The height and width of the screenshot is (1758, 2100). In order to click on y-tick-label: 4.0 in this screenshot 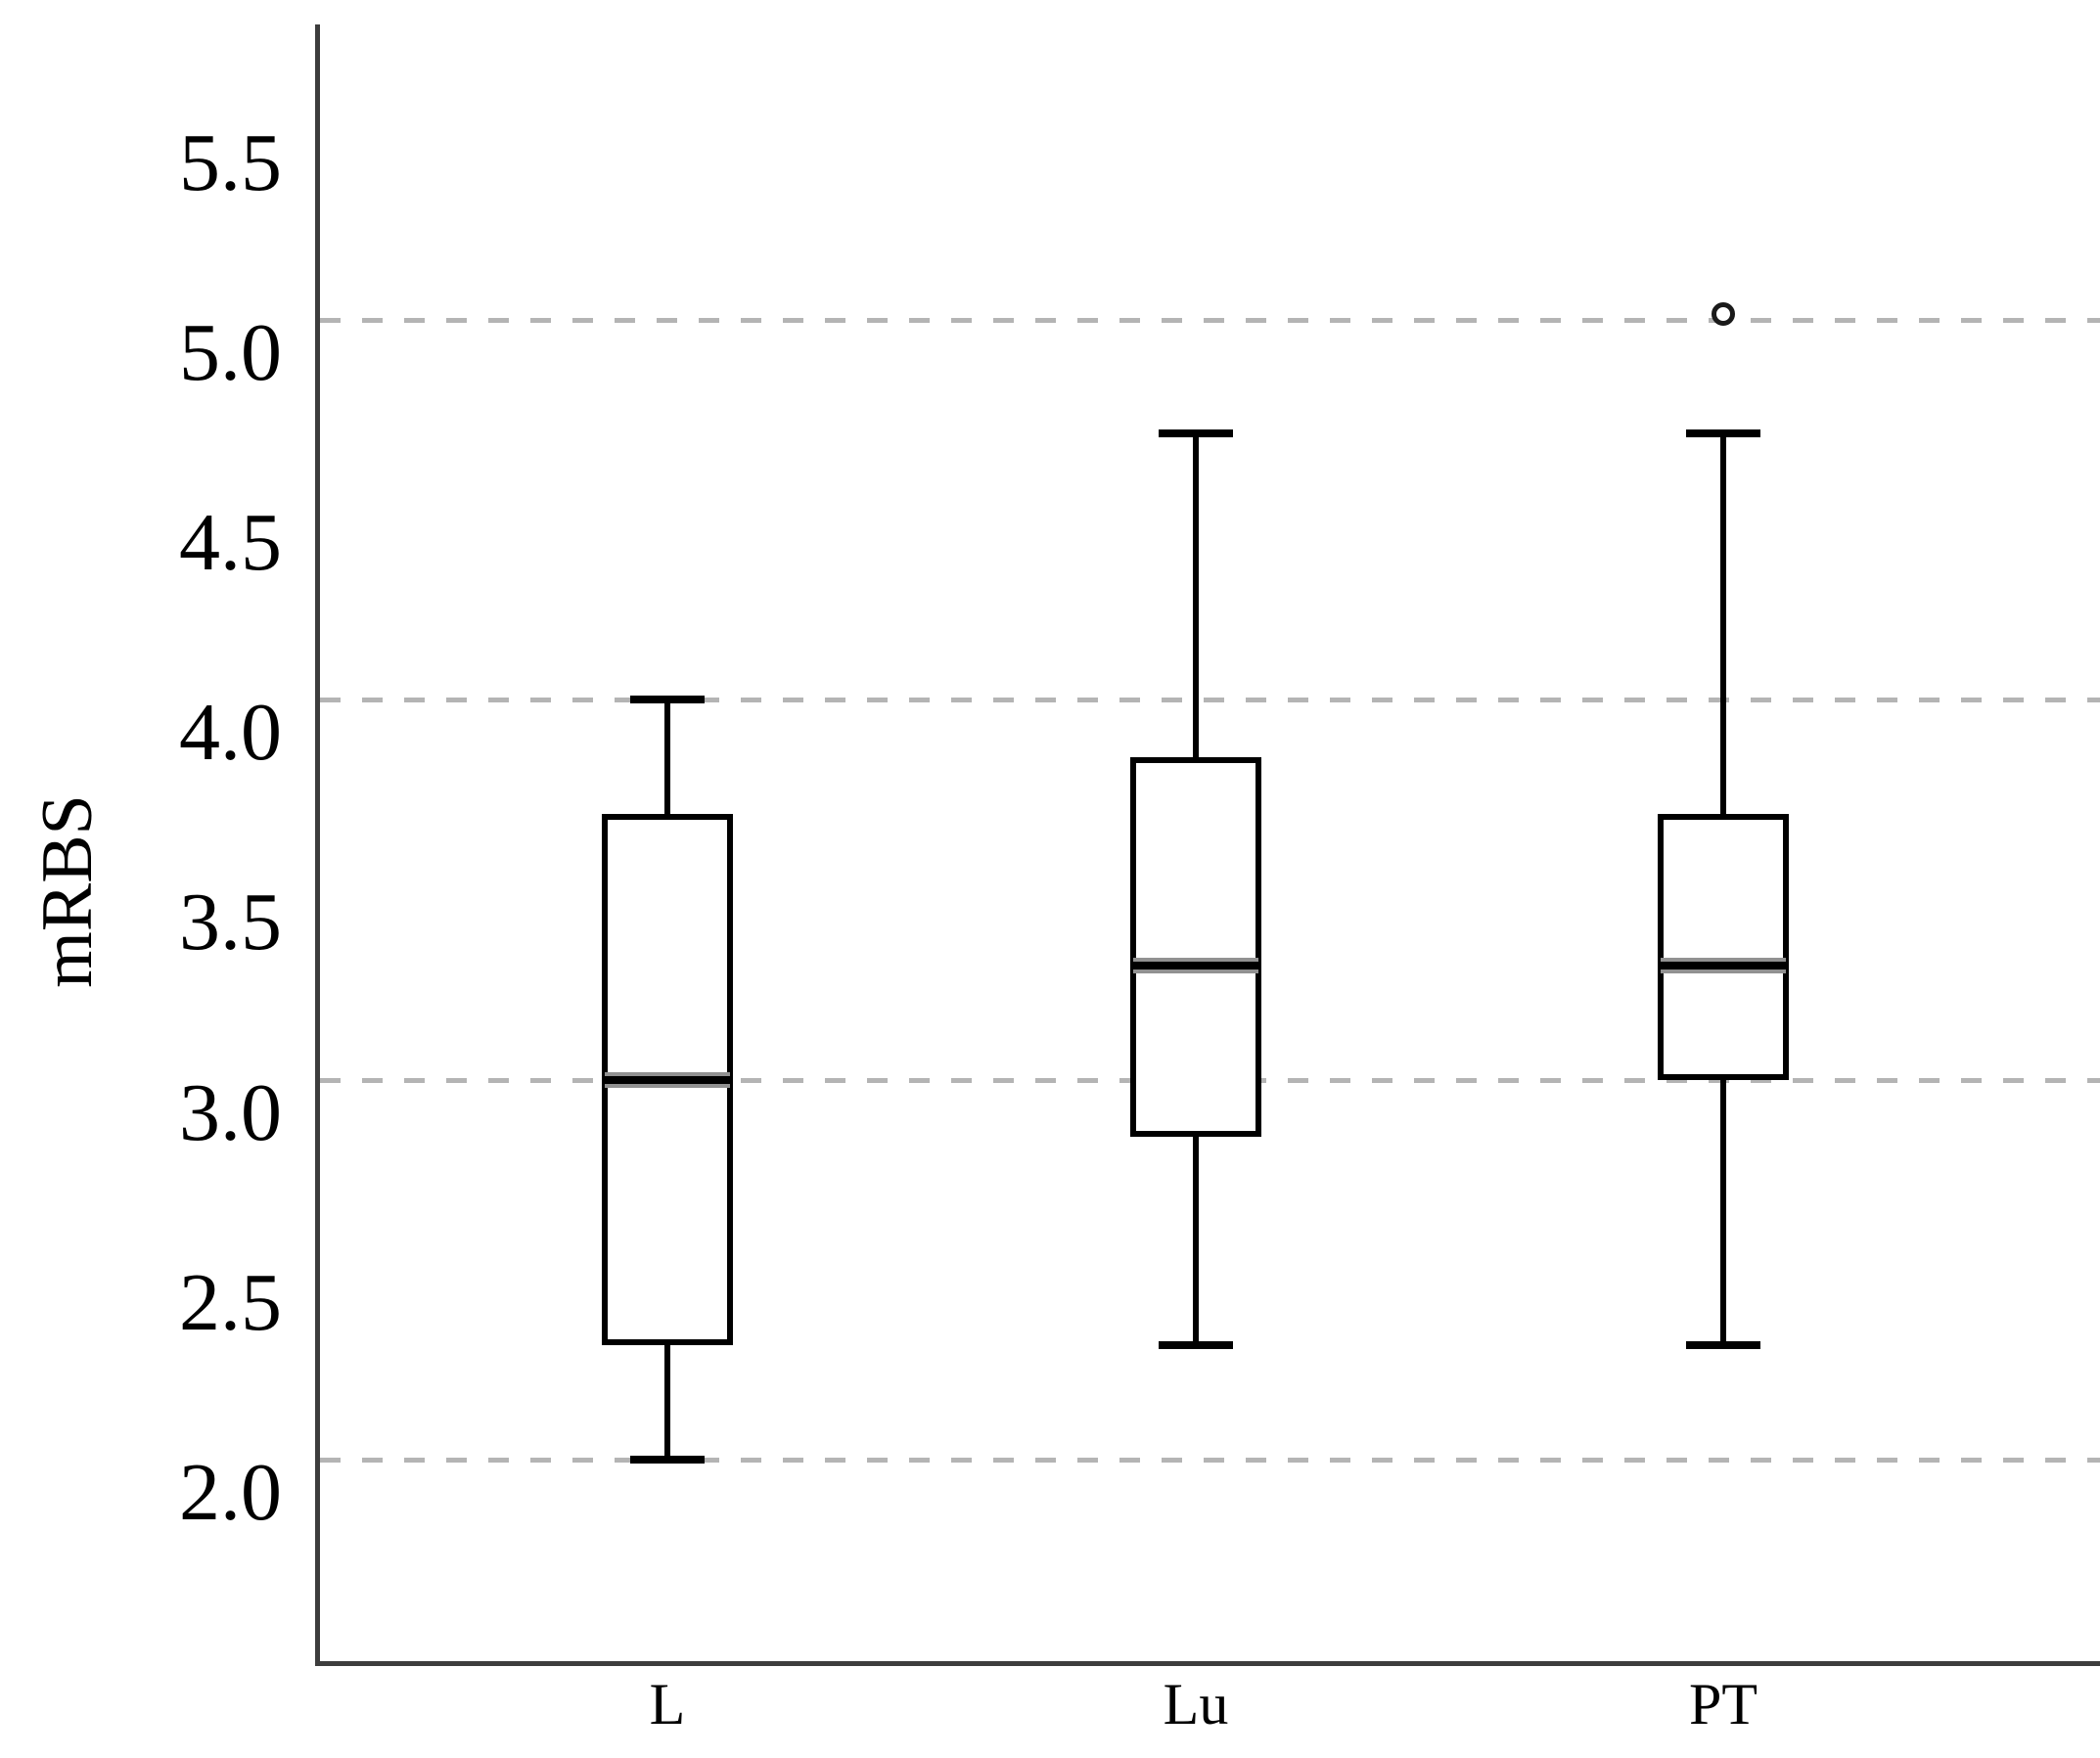, I will do `click(230, 732)`.